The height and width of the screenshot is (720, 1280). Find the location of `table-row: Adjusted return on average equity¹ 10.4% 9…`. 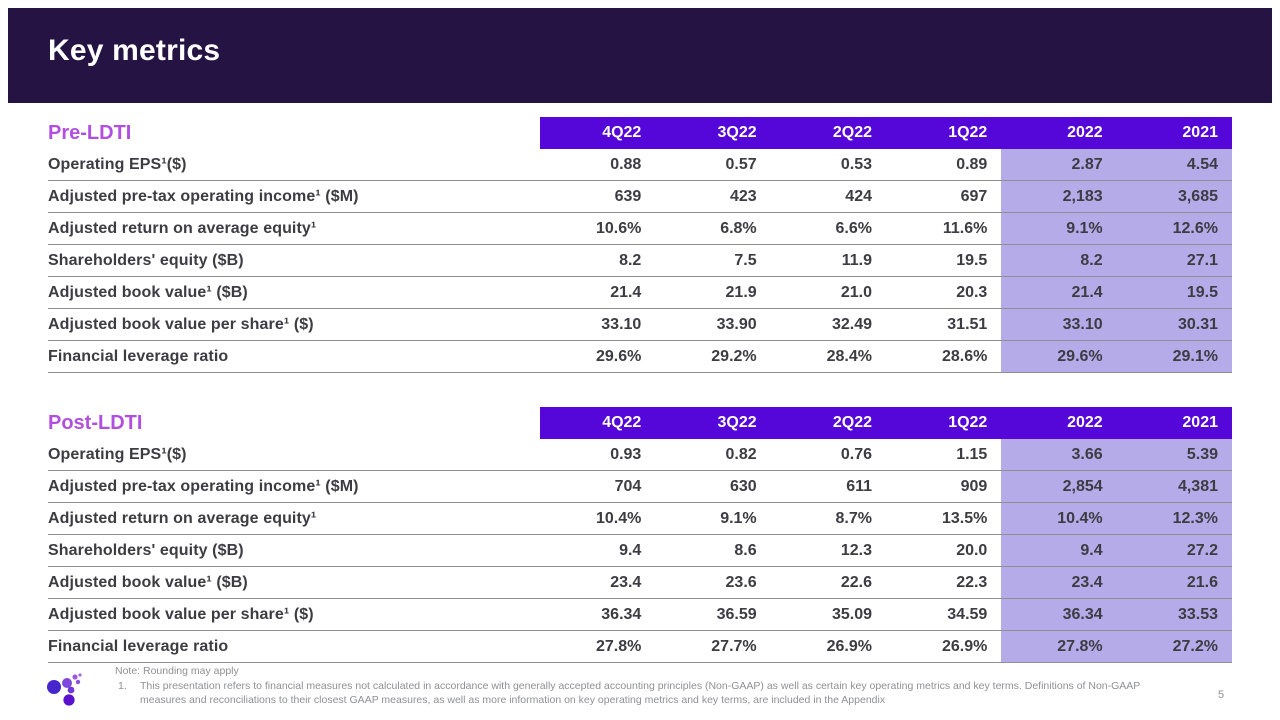

table-row: Adjusted return on average equity¹ 10.4% 9… is located at coordinates (640, 519).